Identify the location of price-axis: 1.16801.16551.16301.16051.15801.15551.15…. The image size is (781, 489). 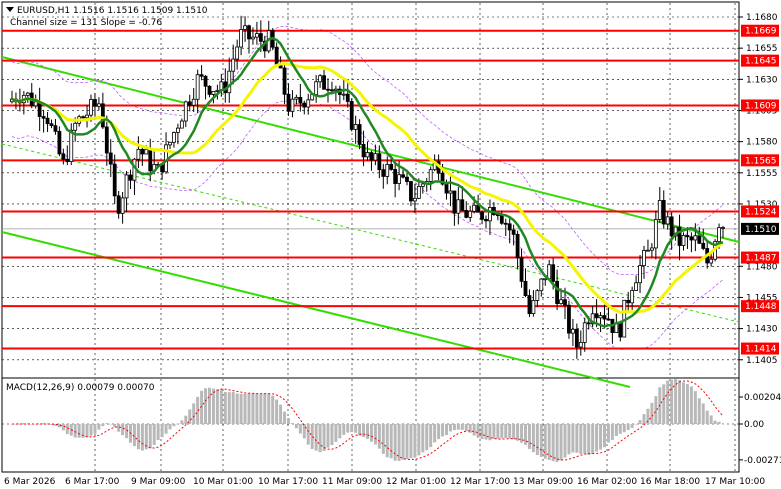
(758, 189).